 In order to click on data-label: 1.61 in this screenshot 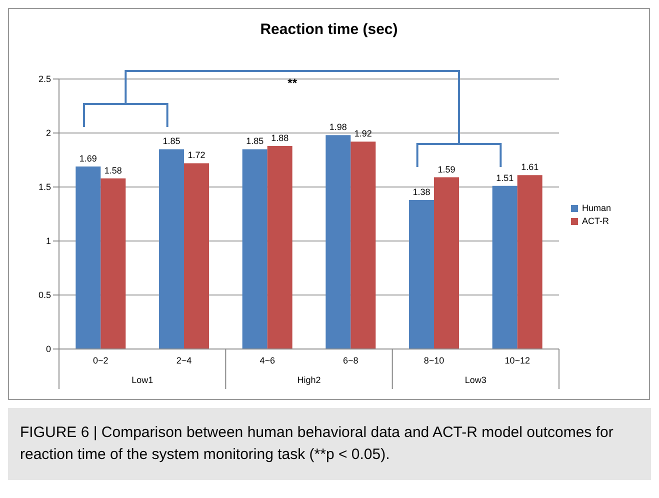, I will do `click(530, 167)`.